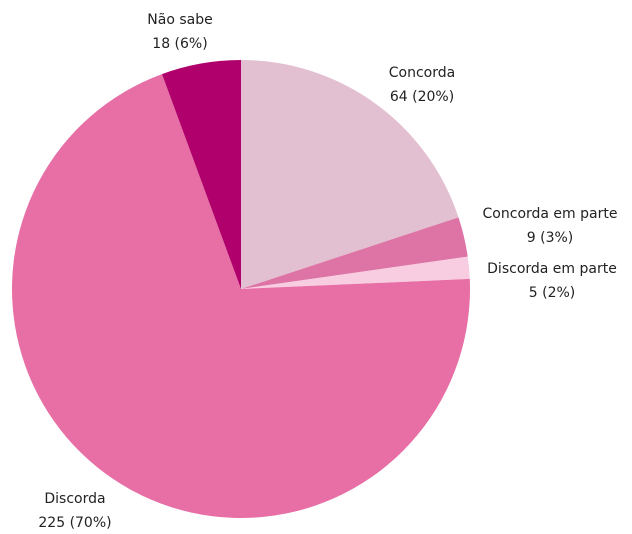  What do you see at coordinates (422, 97) in the screenshot?
I see `slice-value-label: 64 (20%)` at bounding box center [422, 97].